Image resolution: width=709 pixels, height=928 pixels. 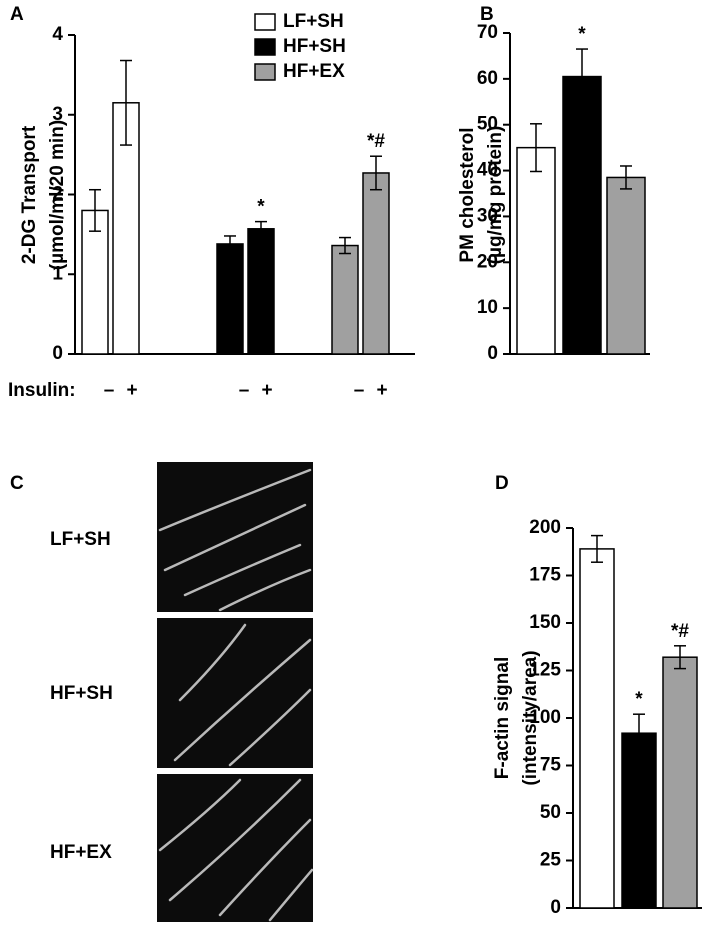 What do you see at coordinates (551, 860) in the screenshot?
I see `y-tick-label: 25` at bounding box center [551, 860].